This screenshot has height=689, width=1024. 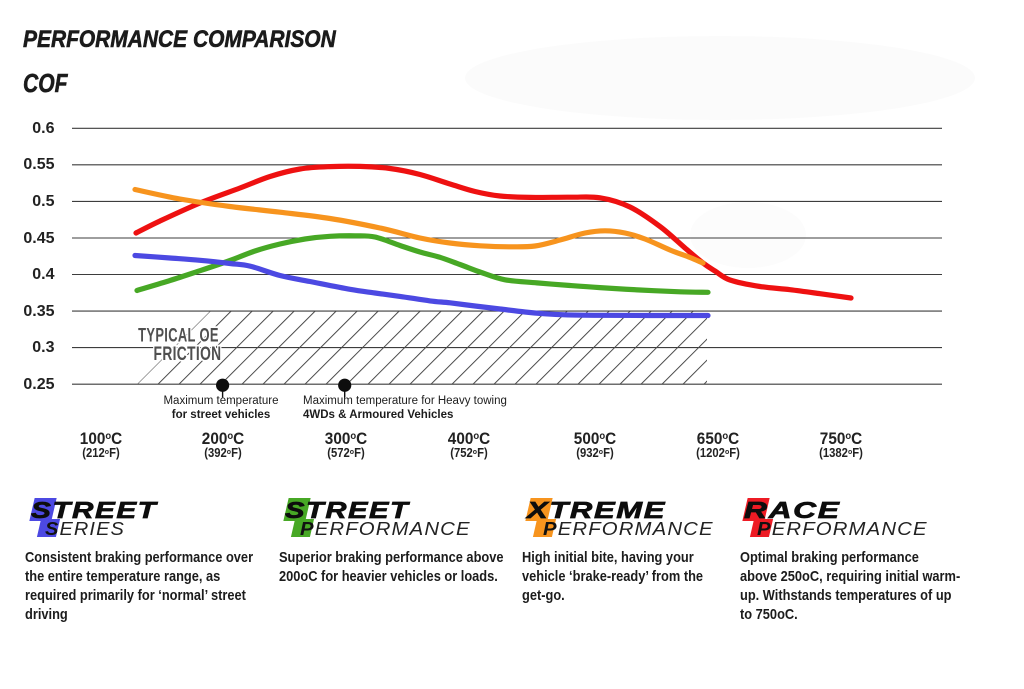 What do you see at coordinates (188, 354) in the screenshot?
I see `svg-text: FRICTION` at bounding box center [188, 354].